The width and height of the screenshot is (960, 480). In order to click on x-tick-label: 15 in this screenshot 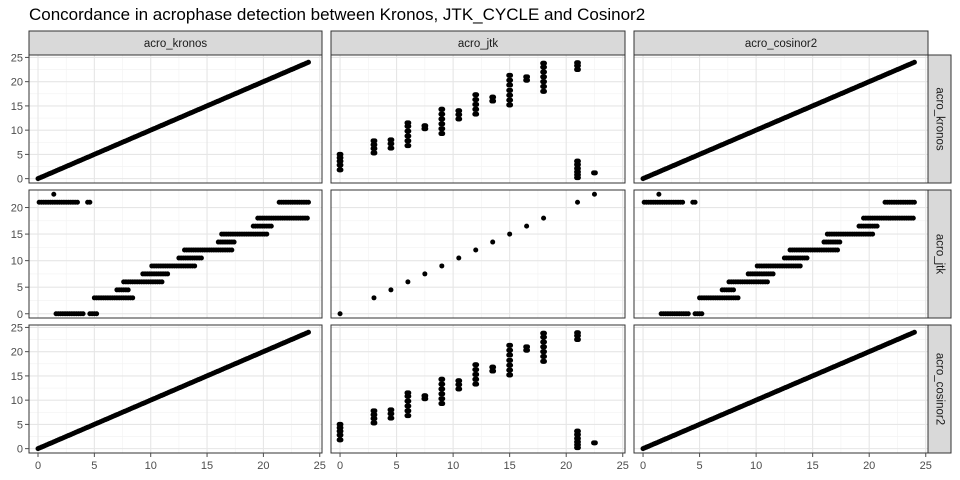, I will do `click(510, 466)`.